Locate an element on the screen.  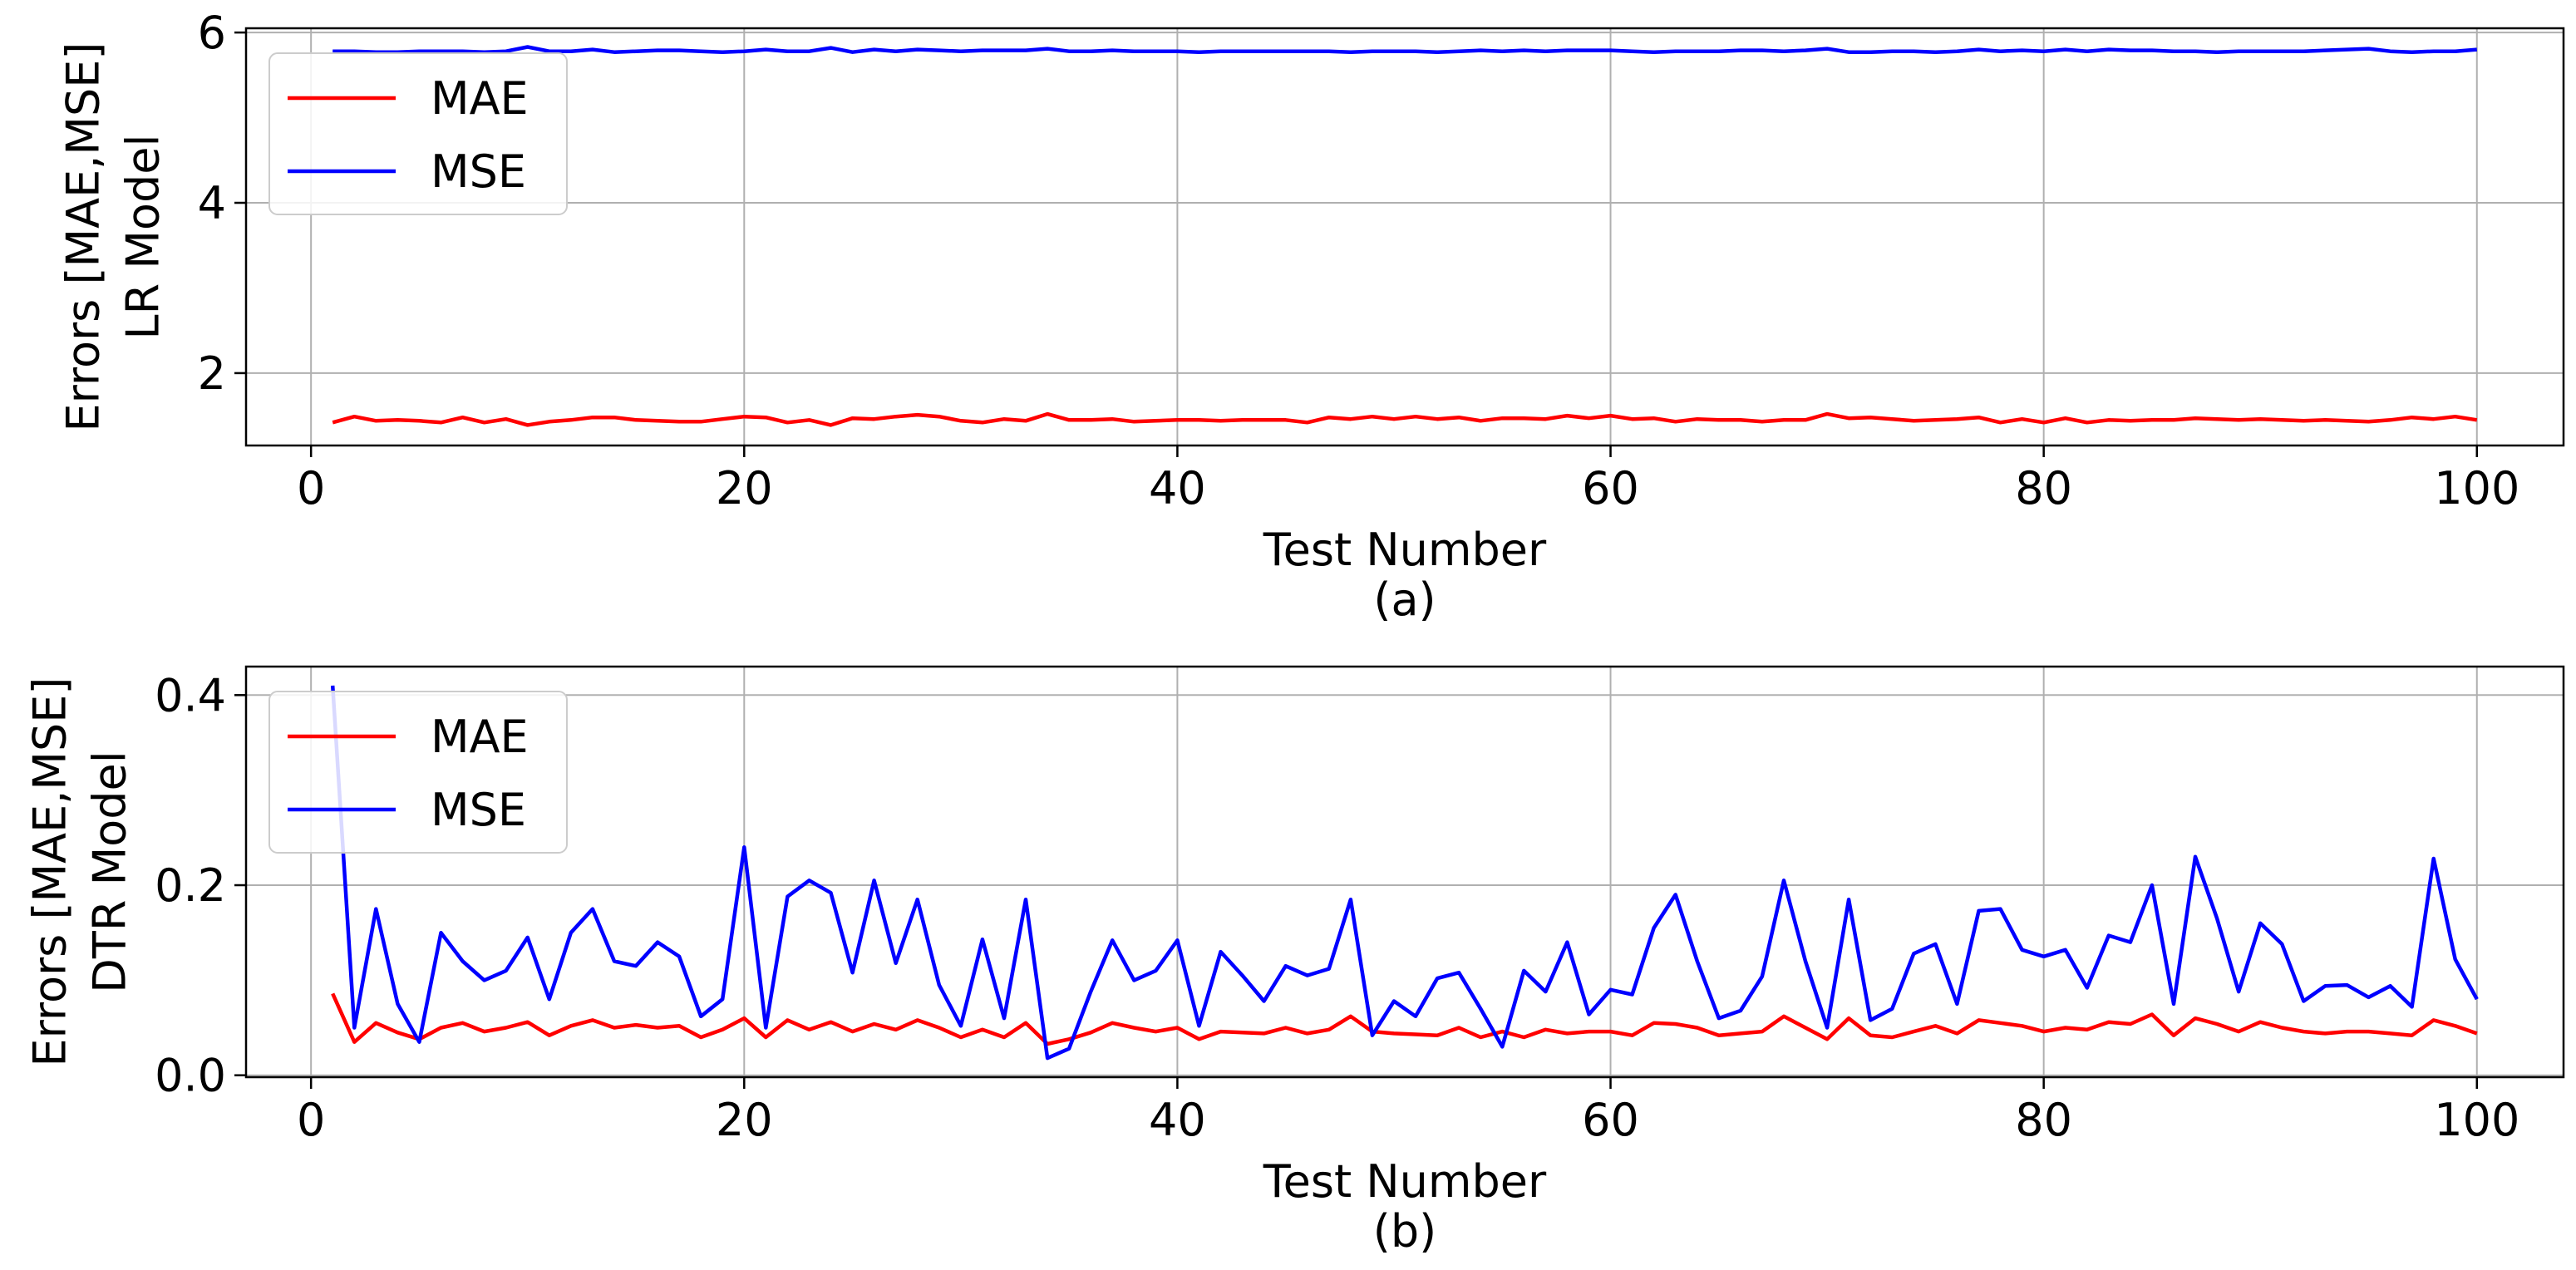
series-line-mse is located at coordinates (1404, 49).